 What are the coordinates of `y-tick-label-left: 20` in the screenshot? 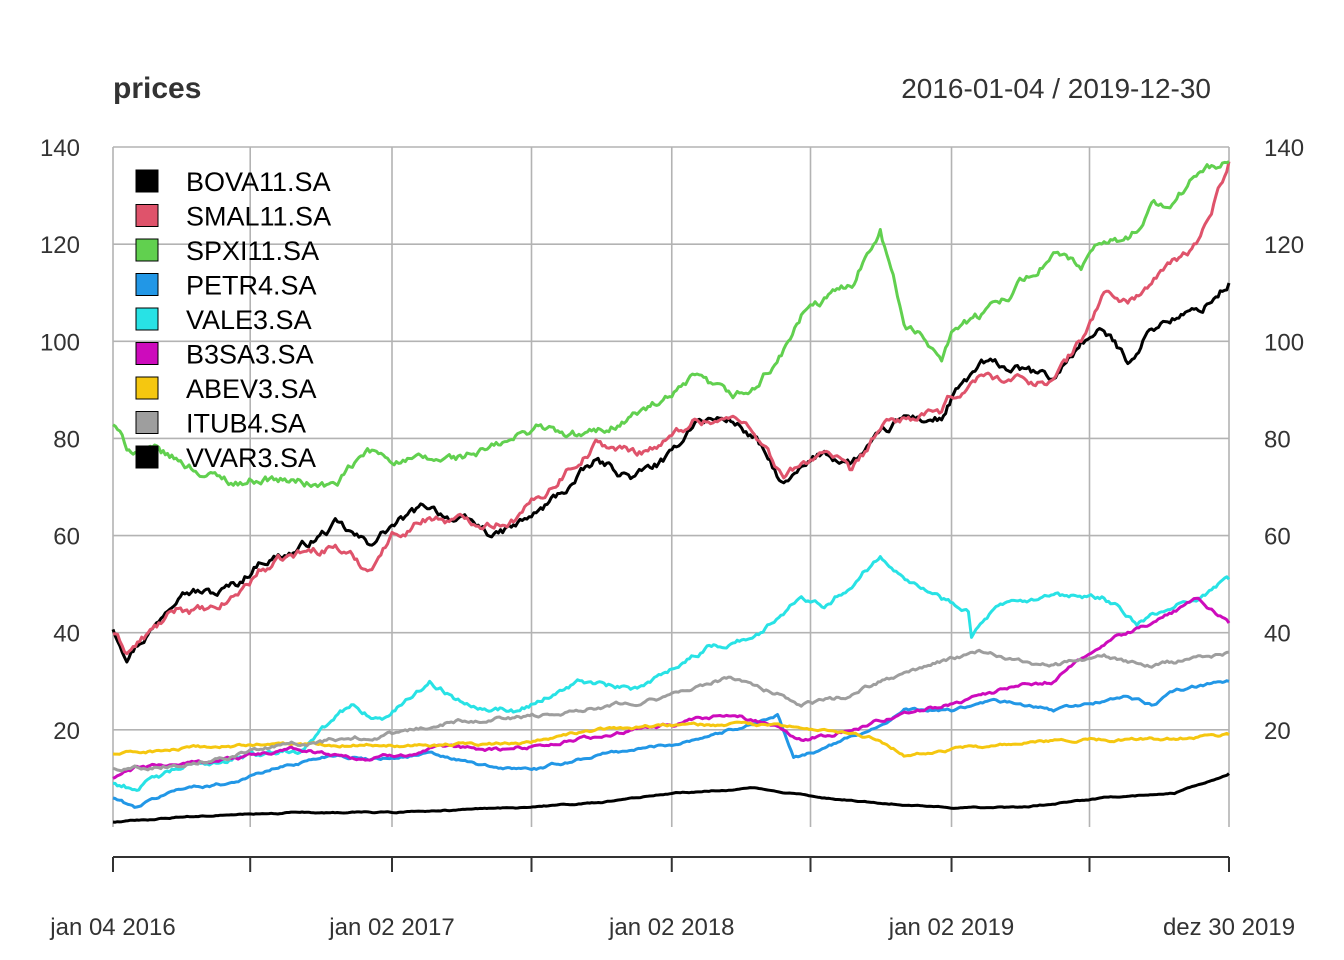 It's located at (66, 731).